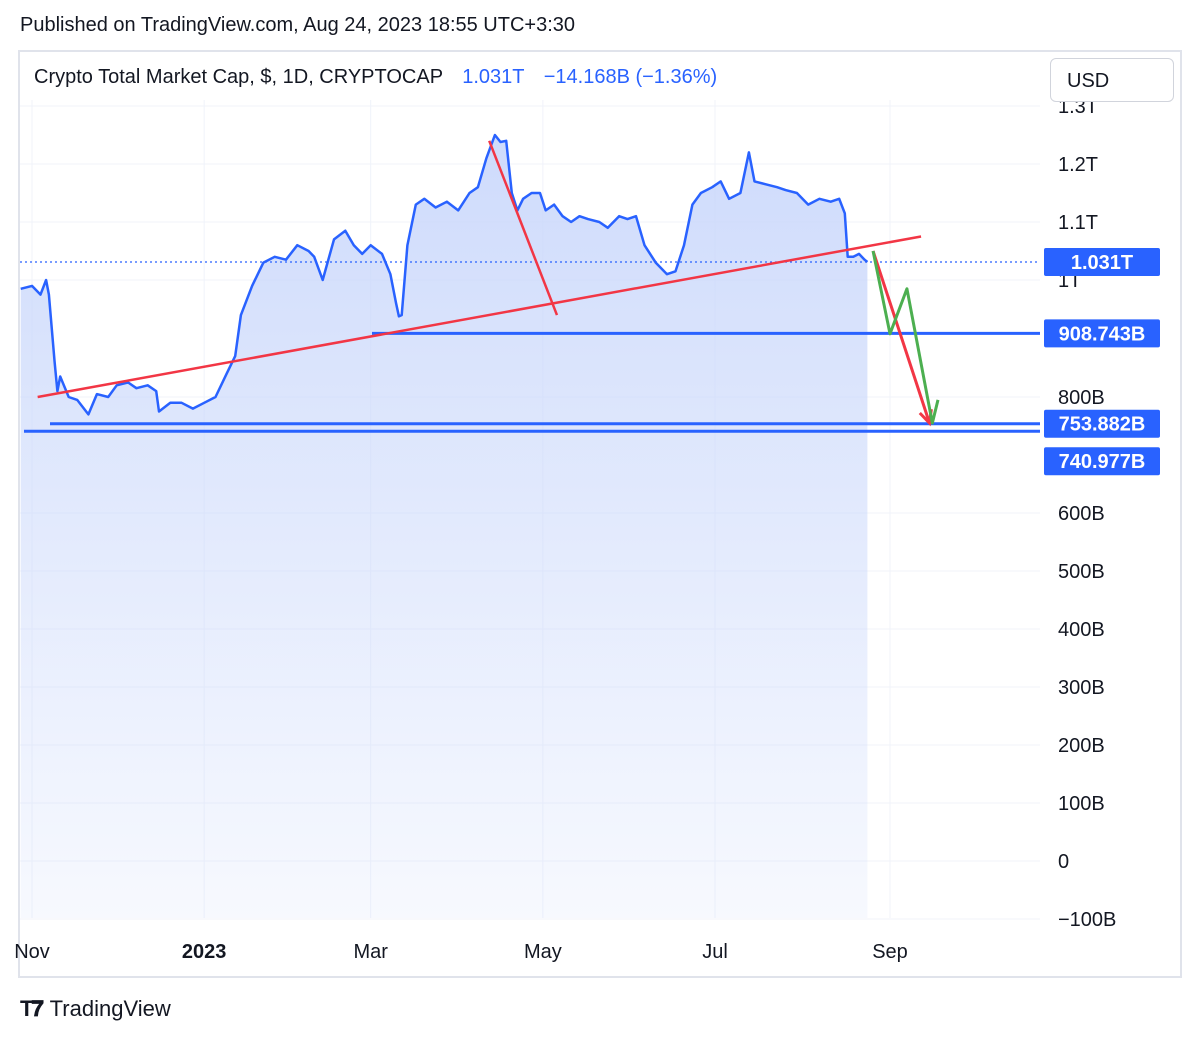 This screenshot has height=1043, width=1200. What do you see at coordinates (1063, 862) in the screenshot?
I see `y-tick-label: 0` at bounding box center [1063, 862].